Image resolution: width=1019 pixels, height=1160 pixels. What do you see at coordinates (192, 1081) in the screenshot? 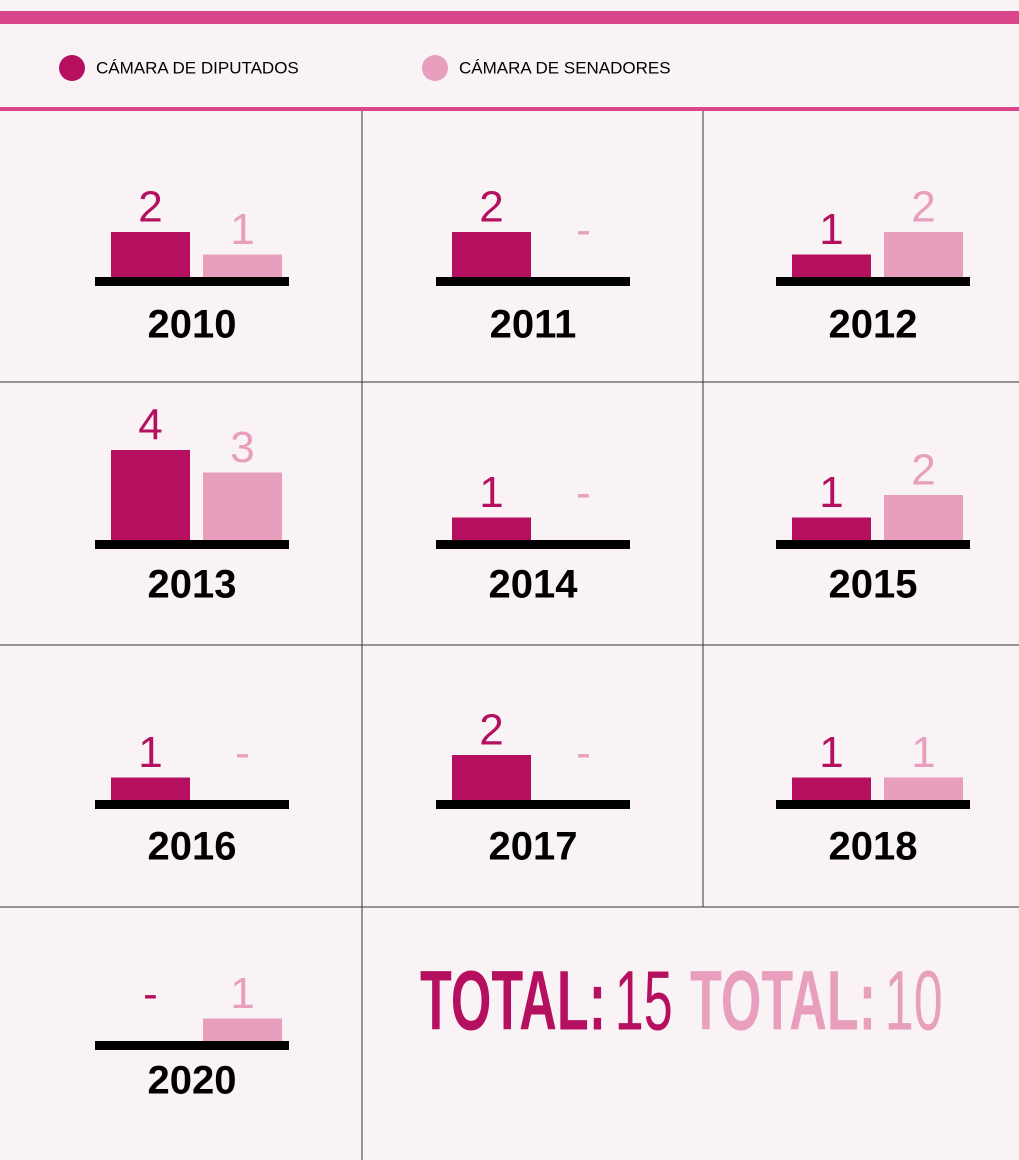
I see `year-label: 2020` at bounding box center [192, 1081].